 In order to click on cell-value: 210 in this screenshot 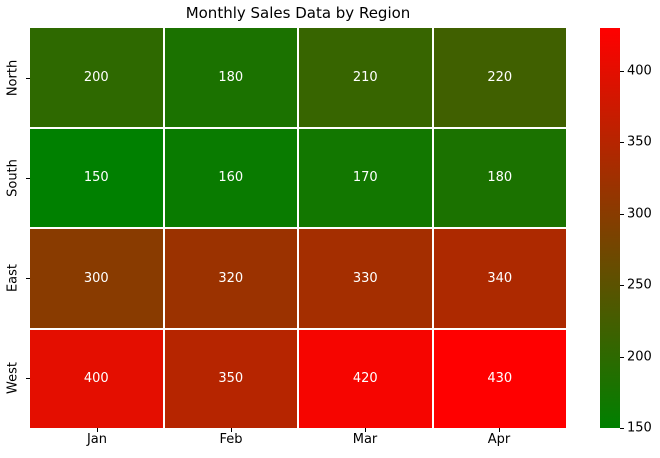, I will do `click(365, 77)`.